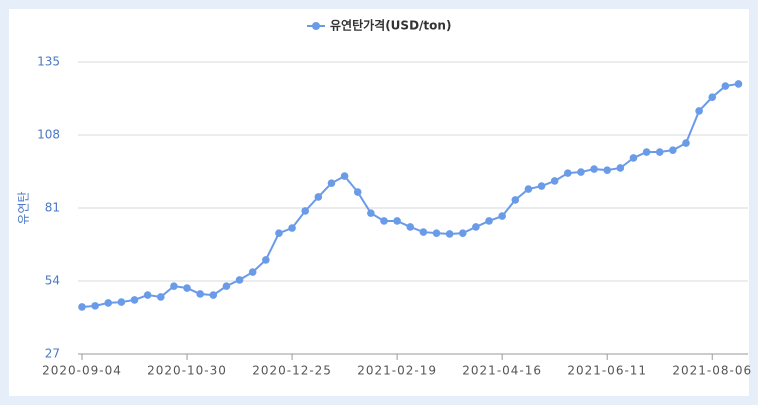 This screenshot has width=758, height=405. I want to click on y-tick-label: 27, so click(52, 354).